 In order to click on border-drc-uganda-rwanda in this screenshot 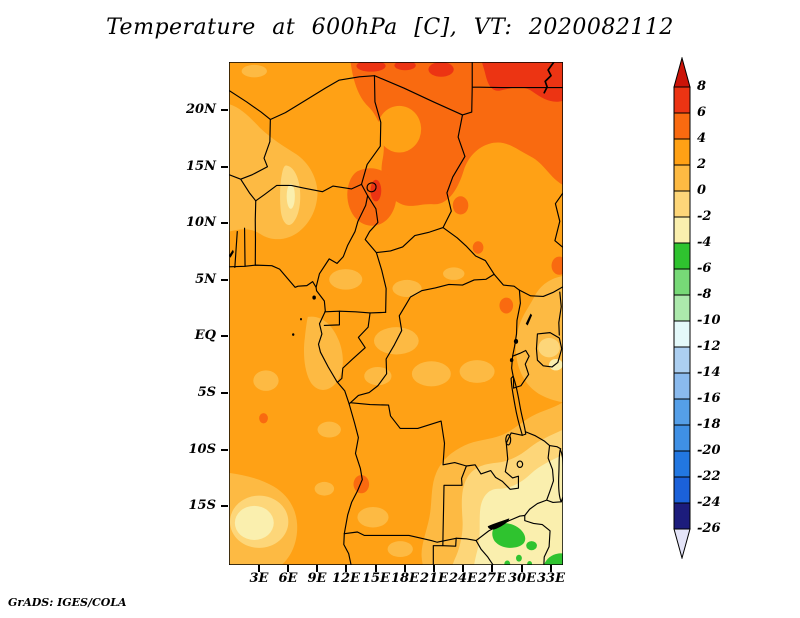, I will do `click(516, 339)`.